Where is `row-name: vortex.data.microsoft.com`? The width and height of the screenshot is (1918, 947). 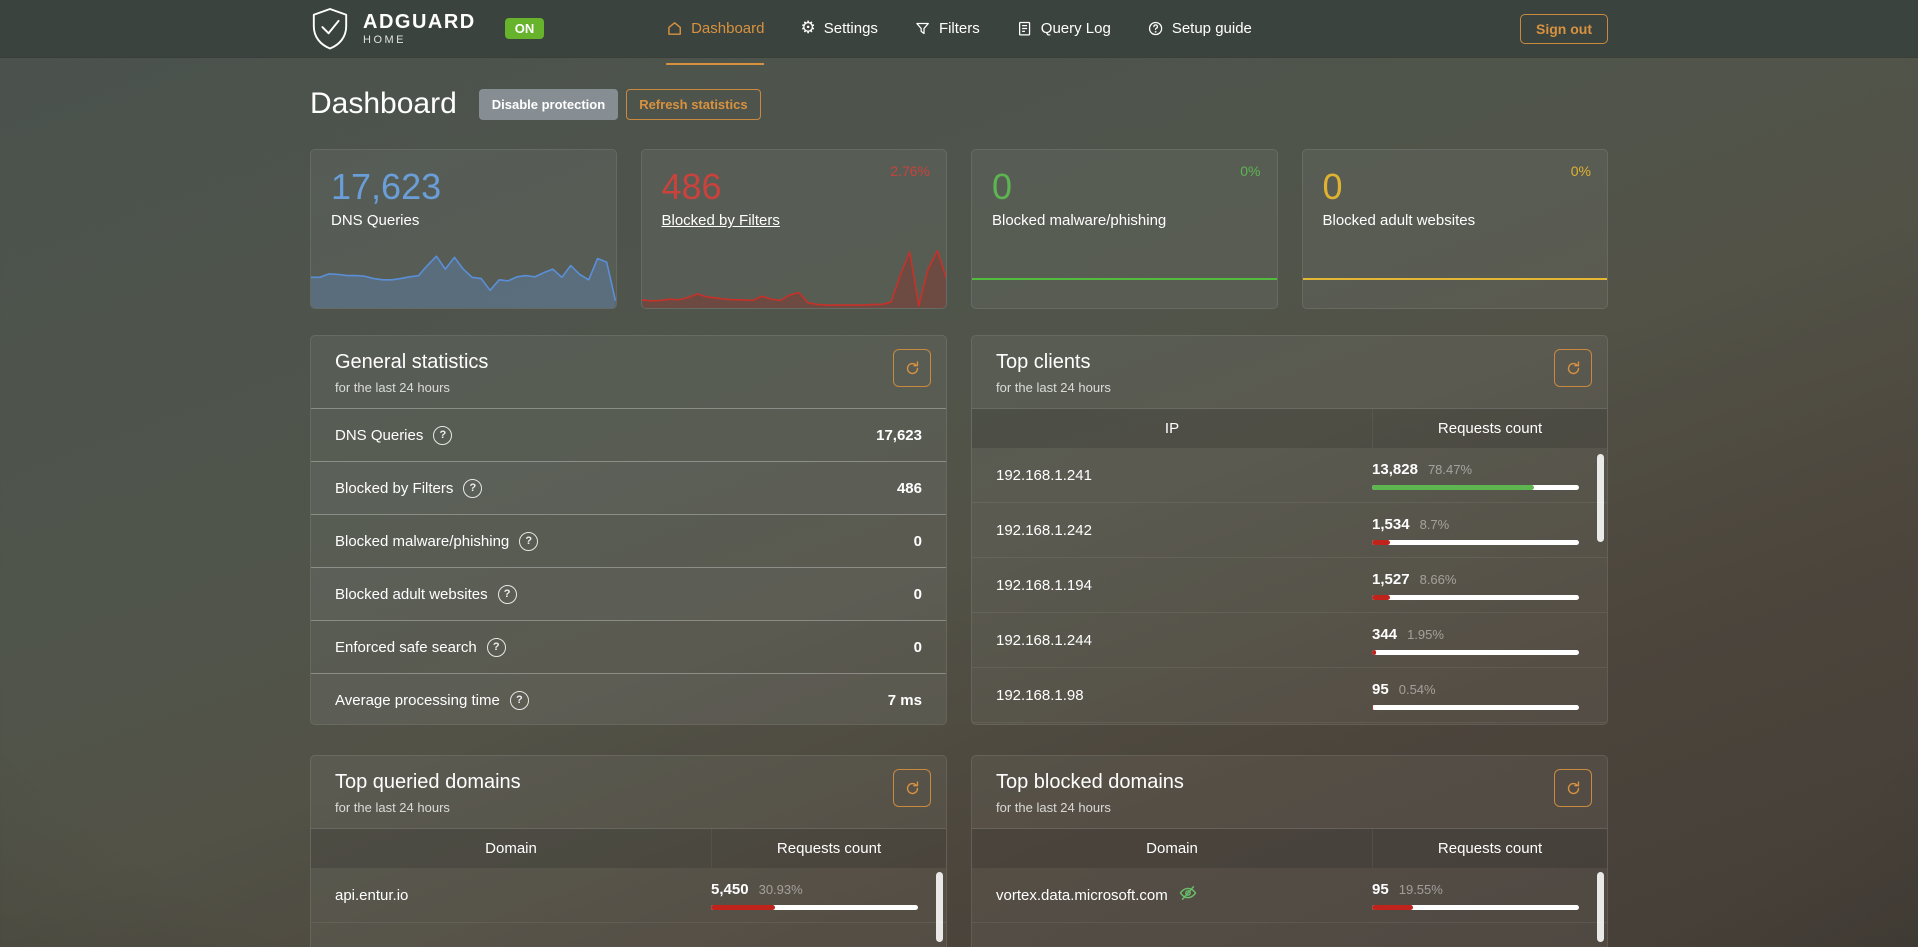 row-name: vortex.data.microsoft.com is located at coordinates (1172, 895).